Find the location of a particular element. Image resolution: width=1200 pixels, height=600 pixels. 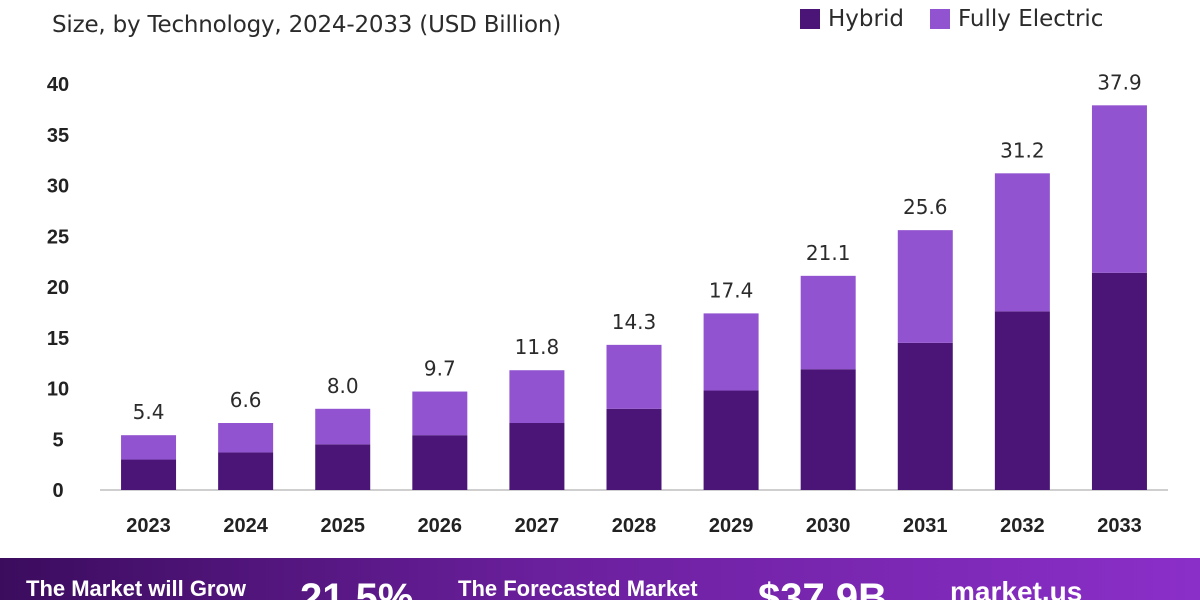

banner-market-size: $37.9B is located at coordinates (822, 588).